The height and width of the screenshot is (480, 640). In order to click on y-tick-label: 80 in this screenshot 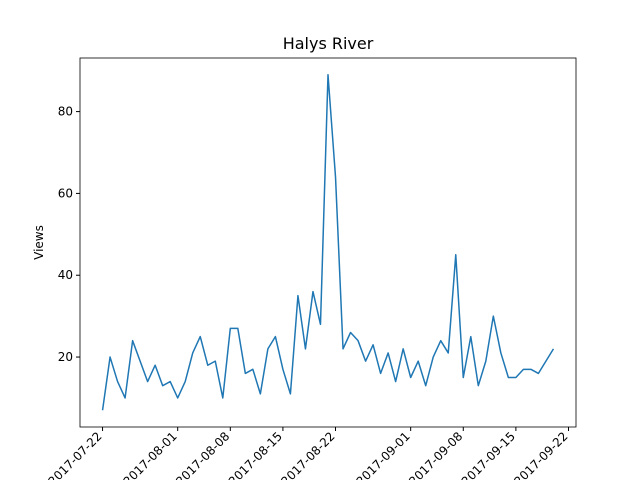, I will do `click(65, 112)`.